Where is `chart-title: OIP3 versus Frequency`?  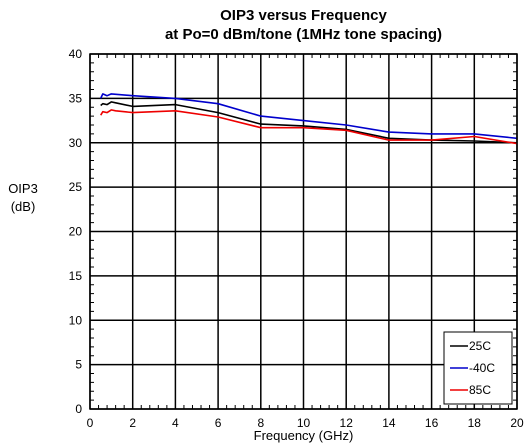
chart-title: OIP3 versus Frequency is located at coordinates (303, 15).